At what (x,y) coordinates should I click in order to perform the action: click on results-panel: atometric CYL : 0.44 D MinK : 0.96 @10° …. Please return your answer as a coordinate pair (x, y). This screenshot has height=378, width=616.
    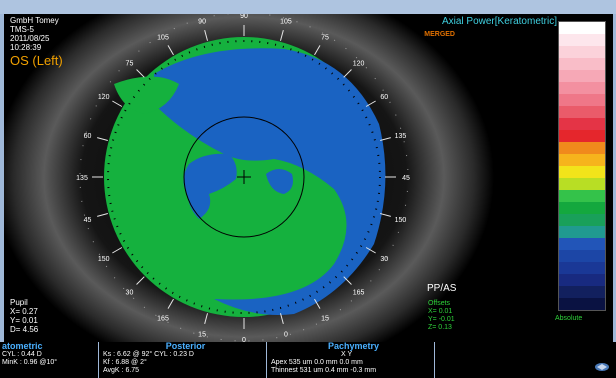
    Looking at the image, I should click on (308, 360).